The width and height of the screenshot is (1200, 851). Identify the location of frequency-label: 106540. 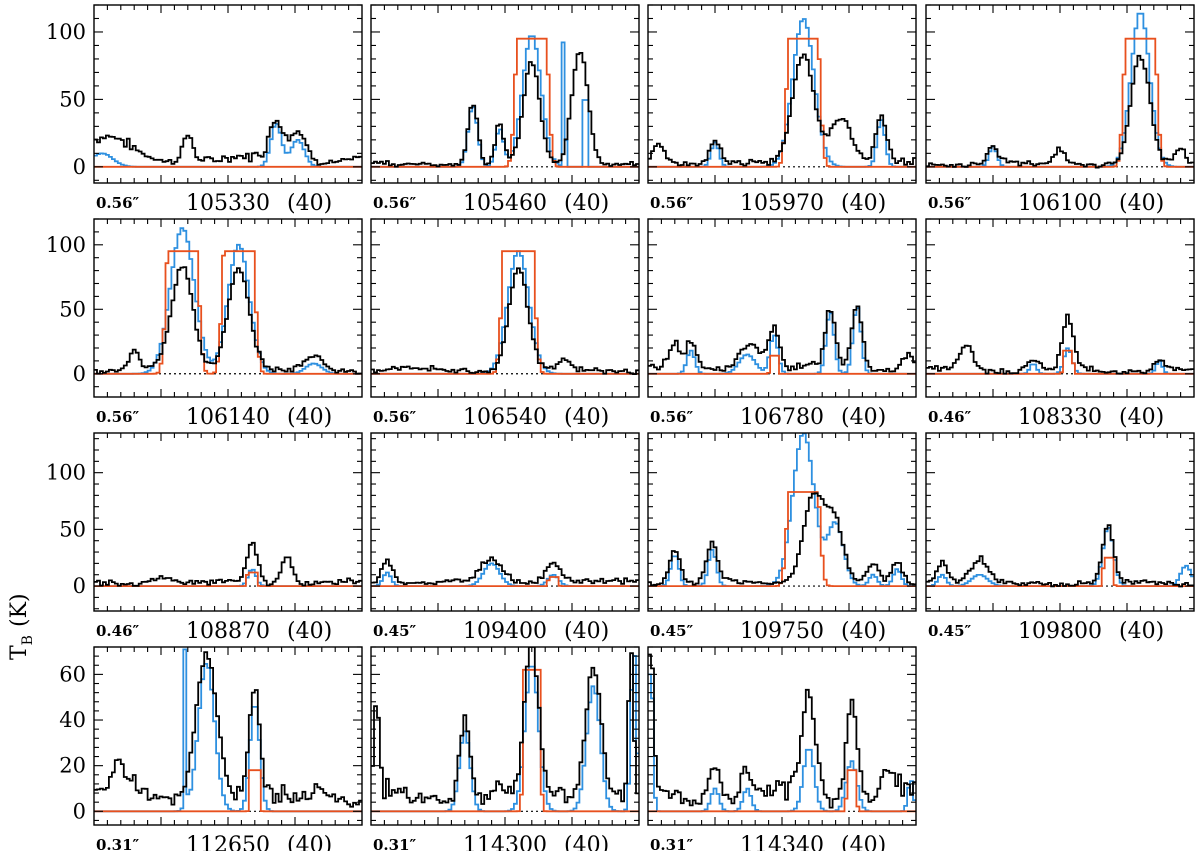
(505, 417).